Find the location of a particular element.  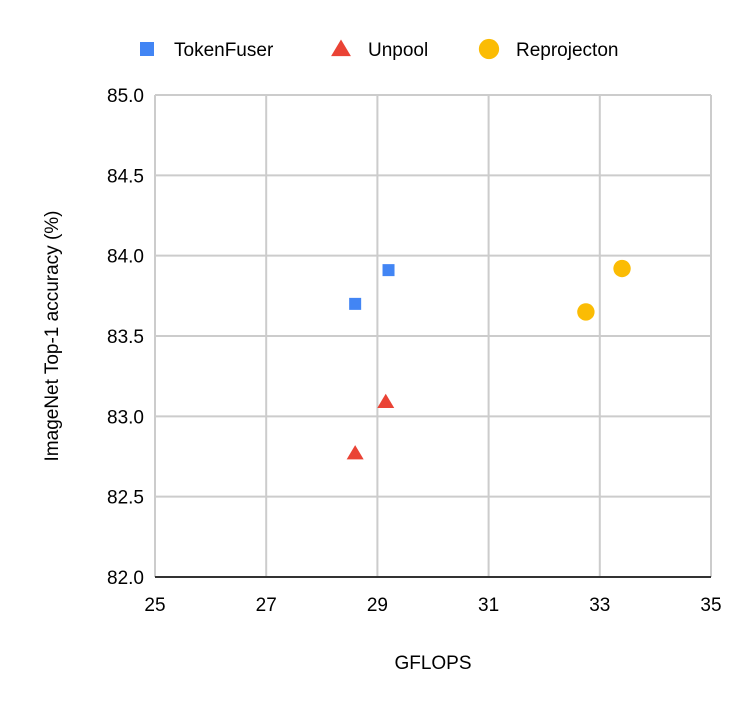

legend: TokenFuser Unpool Reprojecton is located at coordinates (379, 49).